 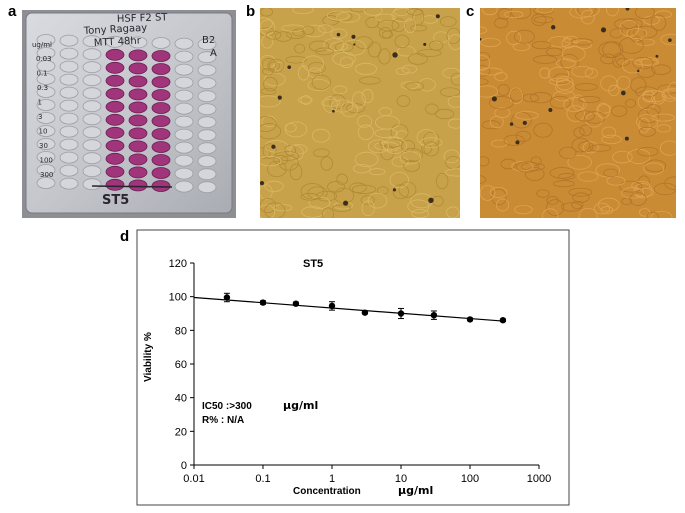 What do you see at coordinates (470, 11) in the screenshot?
I see `panel-label-c: c` at bounding box center [470, 11].